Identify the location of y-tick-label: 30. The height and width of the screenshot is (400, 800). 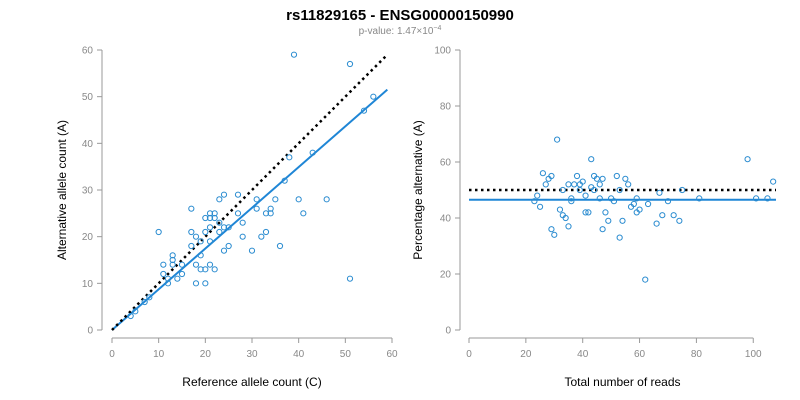
(88, 191).